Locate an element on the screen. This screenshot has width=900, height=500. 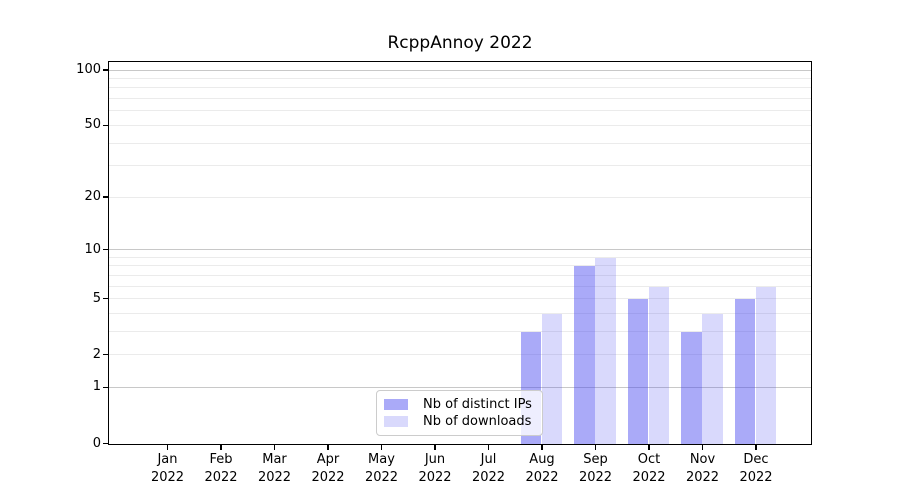
x-tick-label: Jul 2022 is located at coordinates (488, 468).